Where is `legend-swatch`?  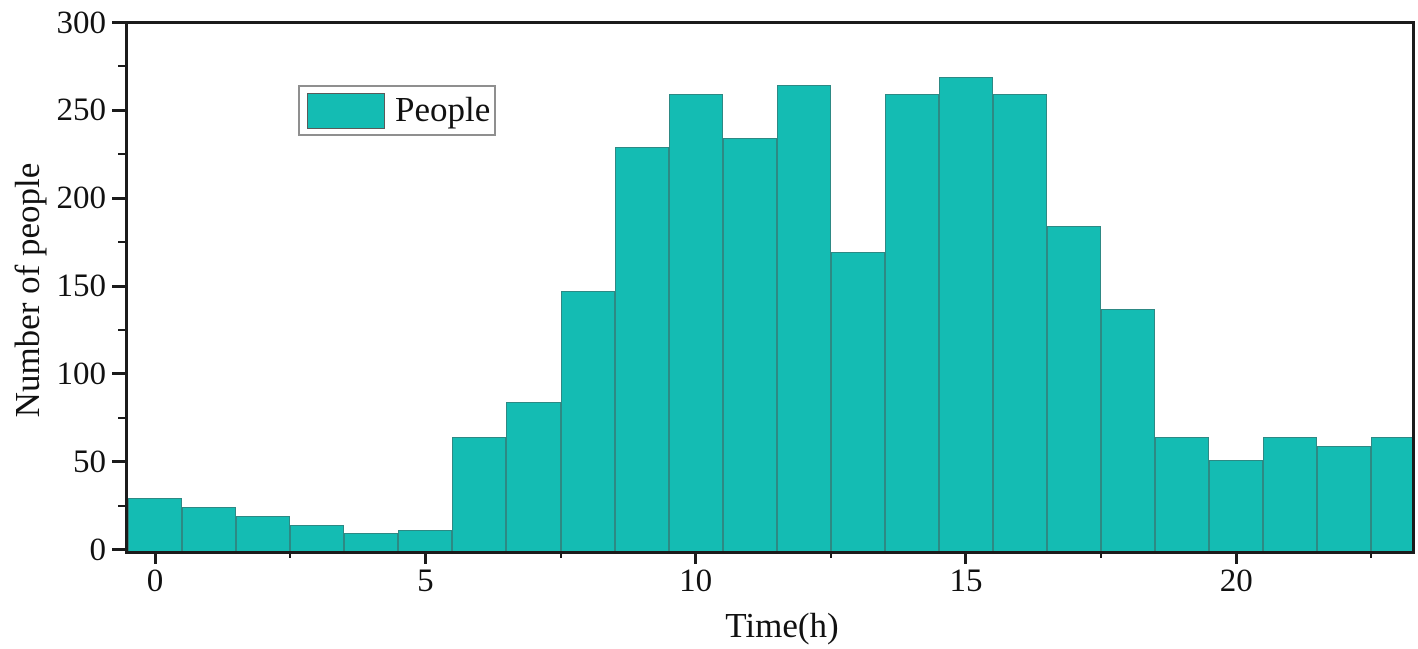 legend-swatch is located at coordinates (346, 111).